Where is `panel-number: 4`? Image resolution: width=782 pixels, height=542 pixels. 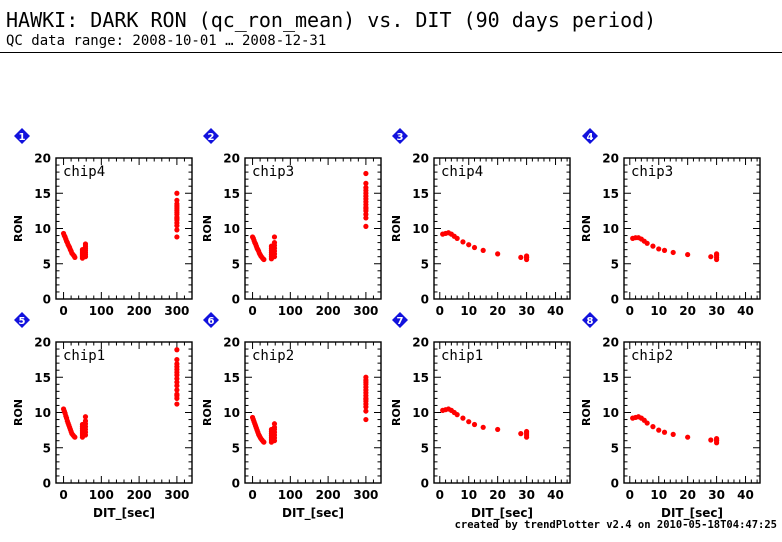 panel-number: 4 is located at coordinates (590, 137).